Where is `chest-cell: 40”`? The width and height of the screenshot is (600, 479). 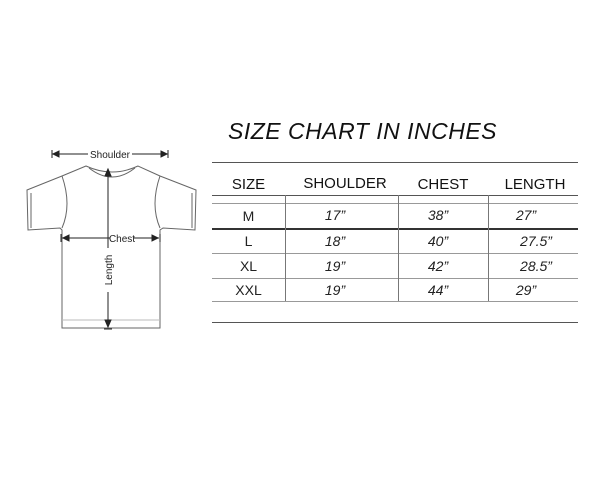 chest-cell: 40” is located at coordinates (438, 241).